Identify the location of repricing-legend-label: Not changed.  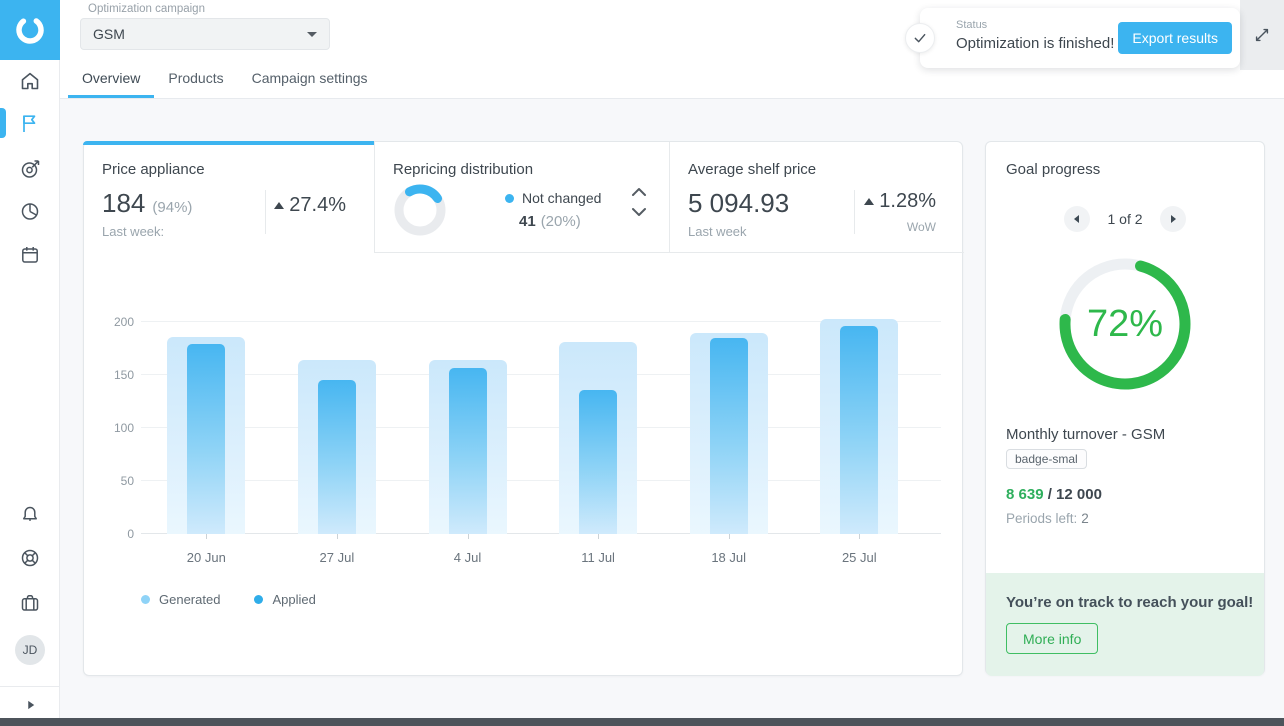
(562, 198).